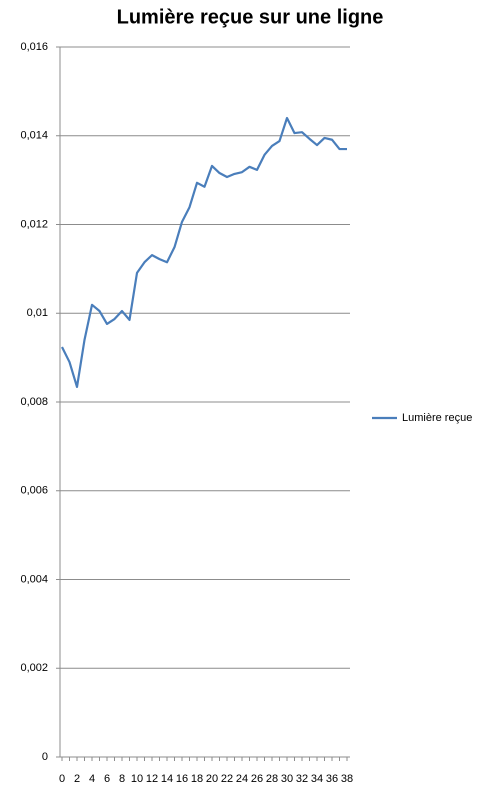 This screenshot has height=799, width=504. Describe the element at coordinates (34, 47) in the screenshot. I see `y-tick-label: 0,016` at that location.